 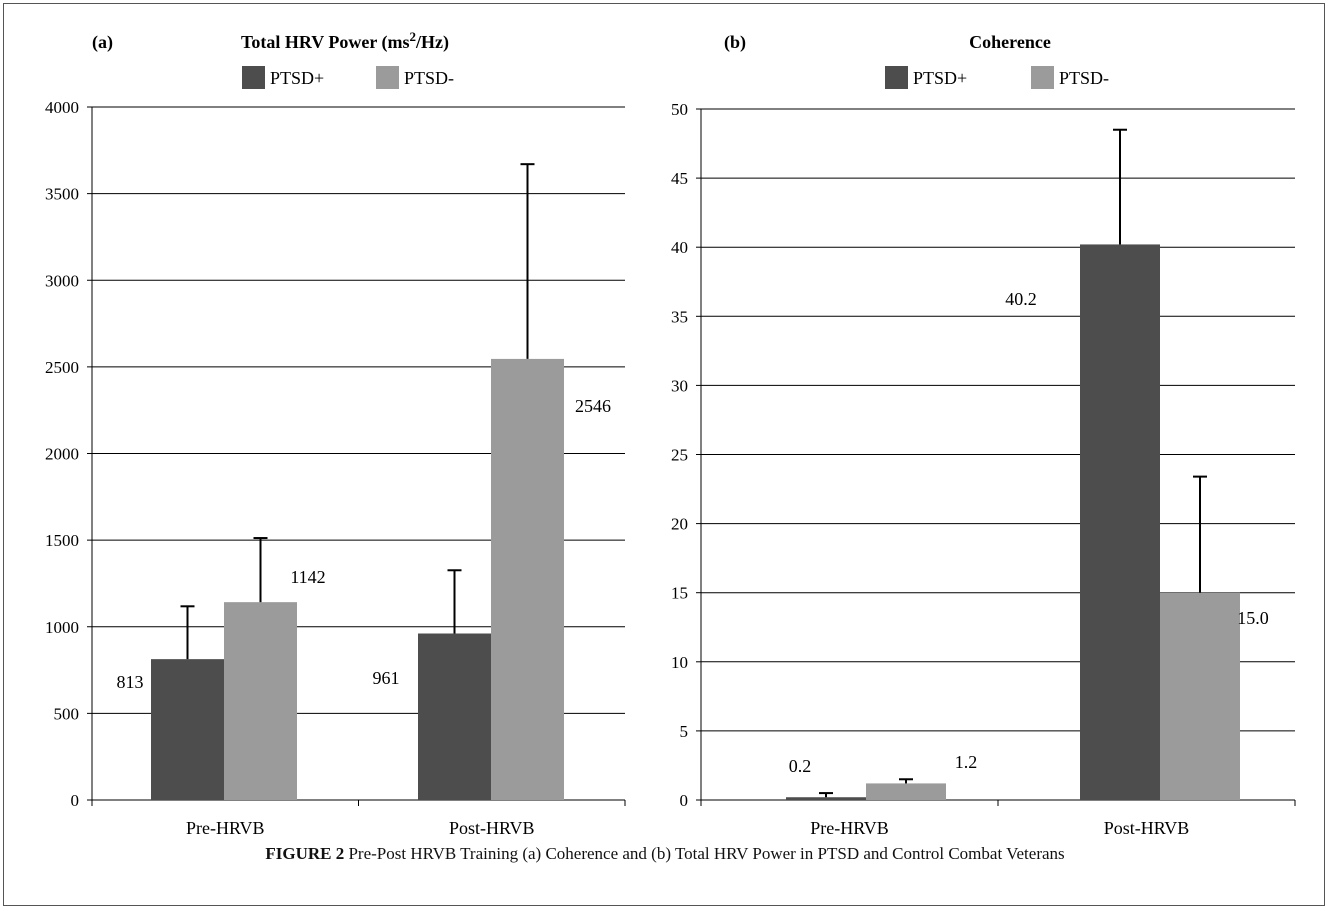 I want to click on panel-b-data-label: 1.2, so click(x=966, y=762).